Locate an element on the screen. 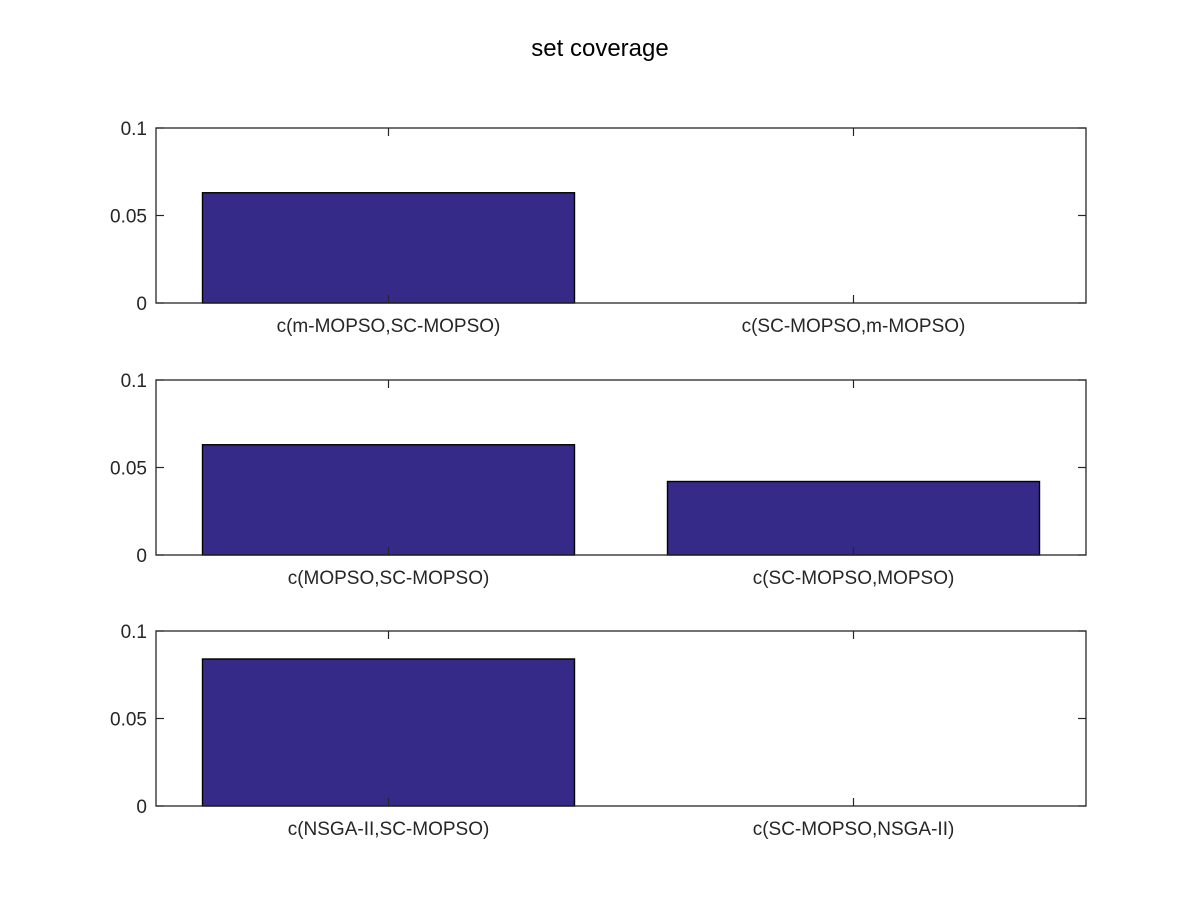 This screenshot has height=900, width=1200. category-label: c(MOPSO,SC-MOPSO) is located at coordinates (389, 578).